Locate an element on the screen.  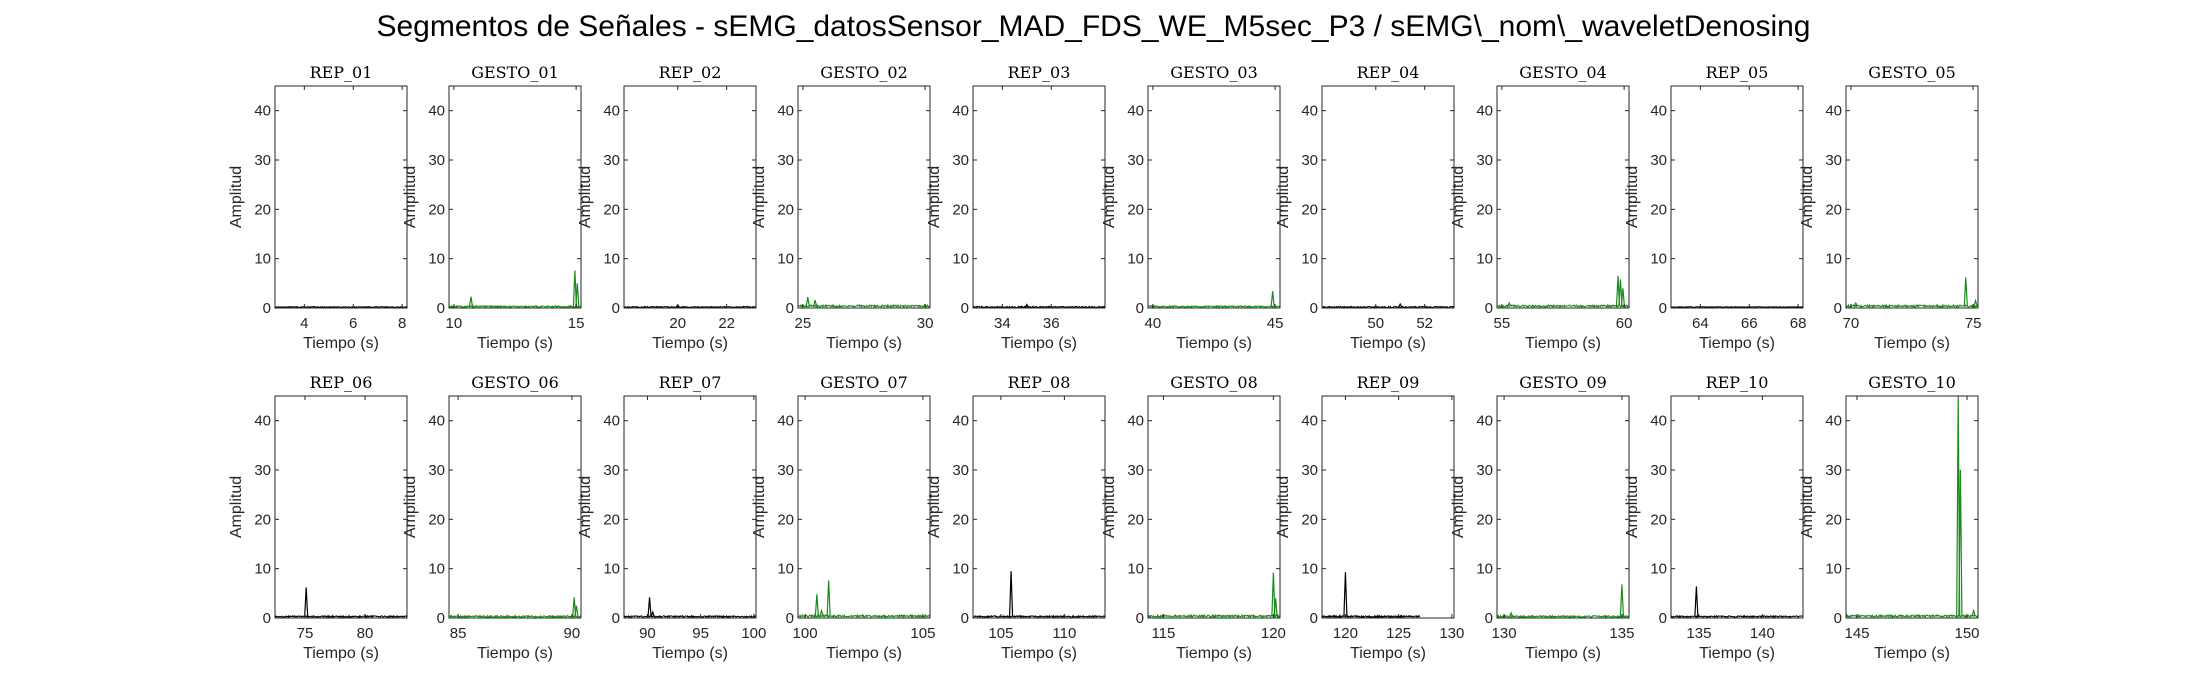
subplot-gesto-05: 0 10 20 30 40 70 75 Tiempo (s) Amplitud GESTO_05 is located at coordinates (1890, 207).